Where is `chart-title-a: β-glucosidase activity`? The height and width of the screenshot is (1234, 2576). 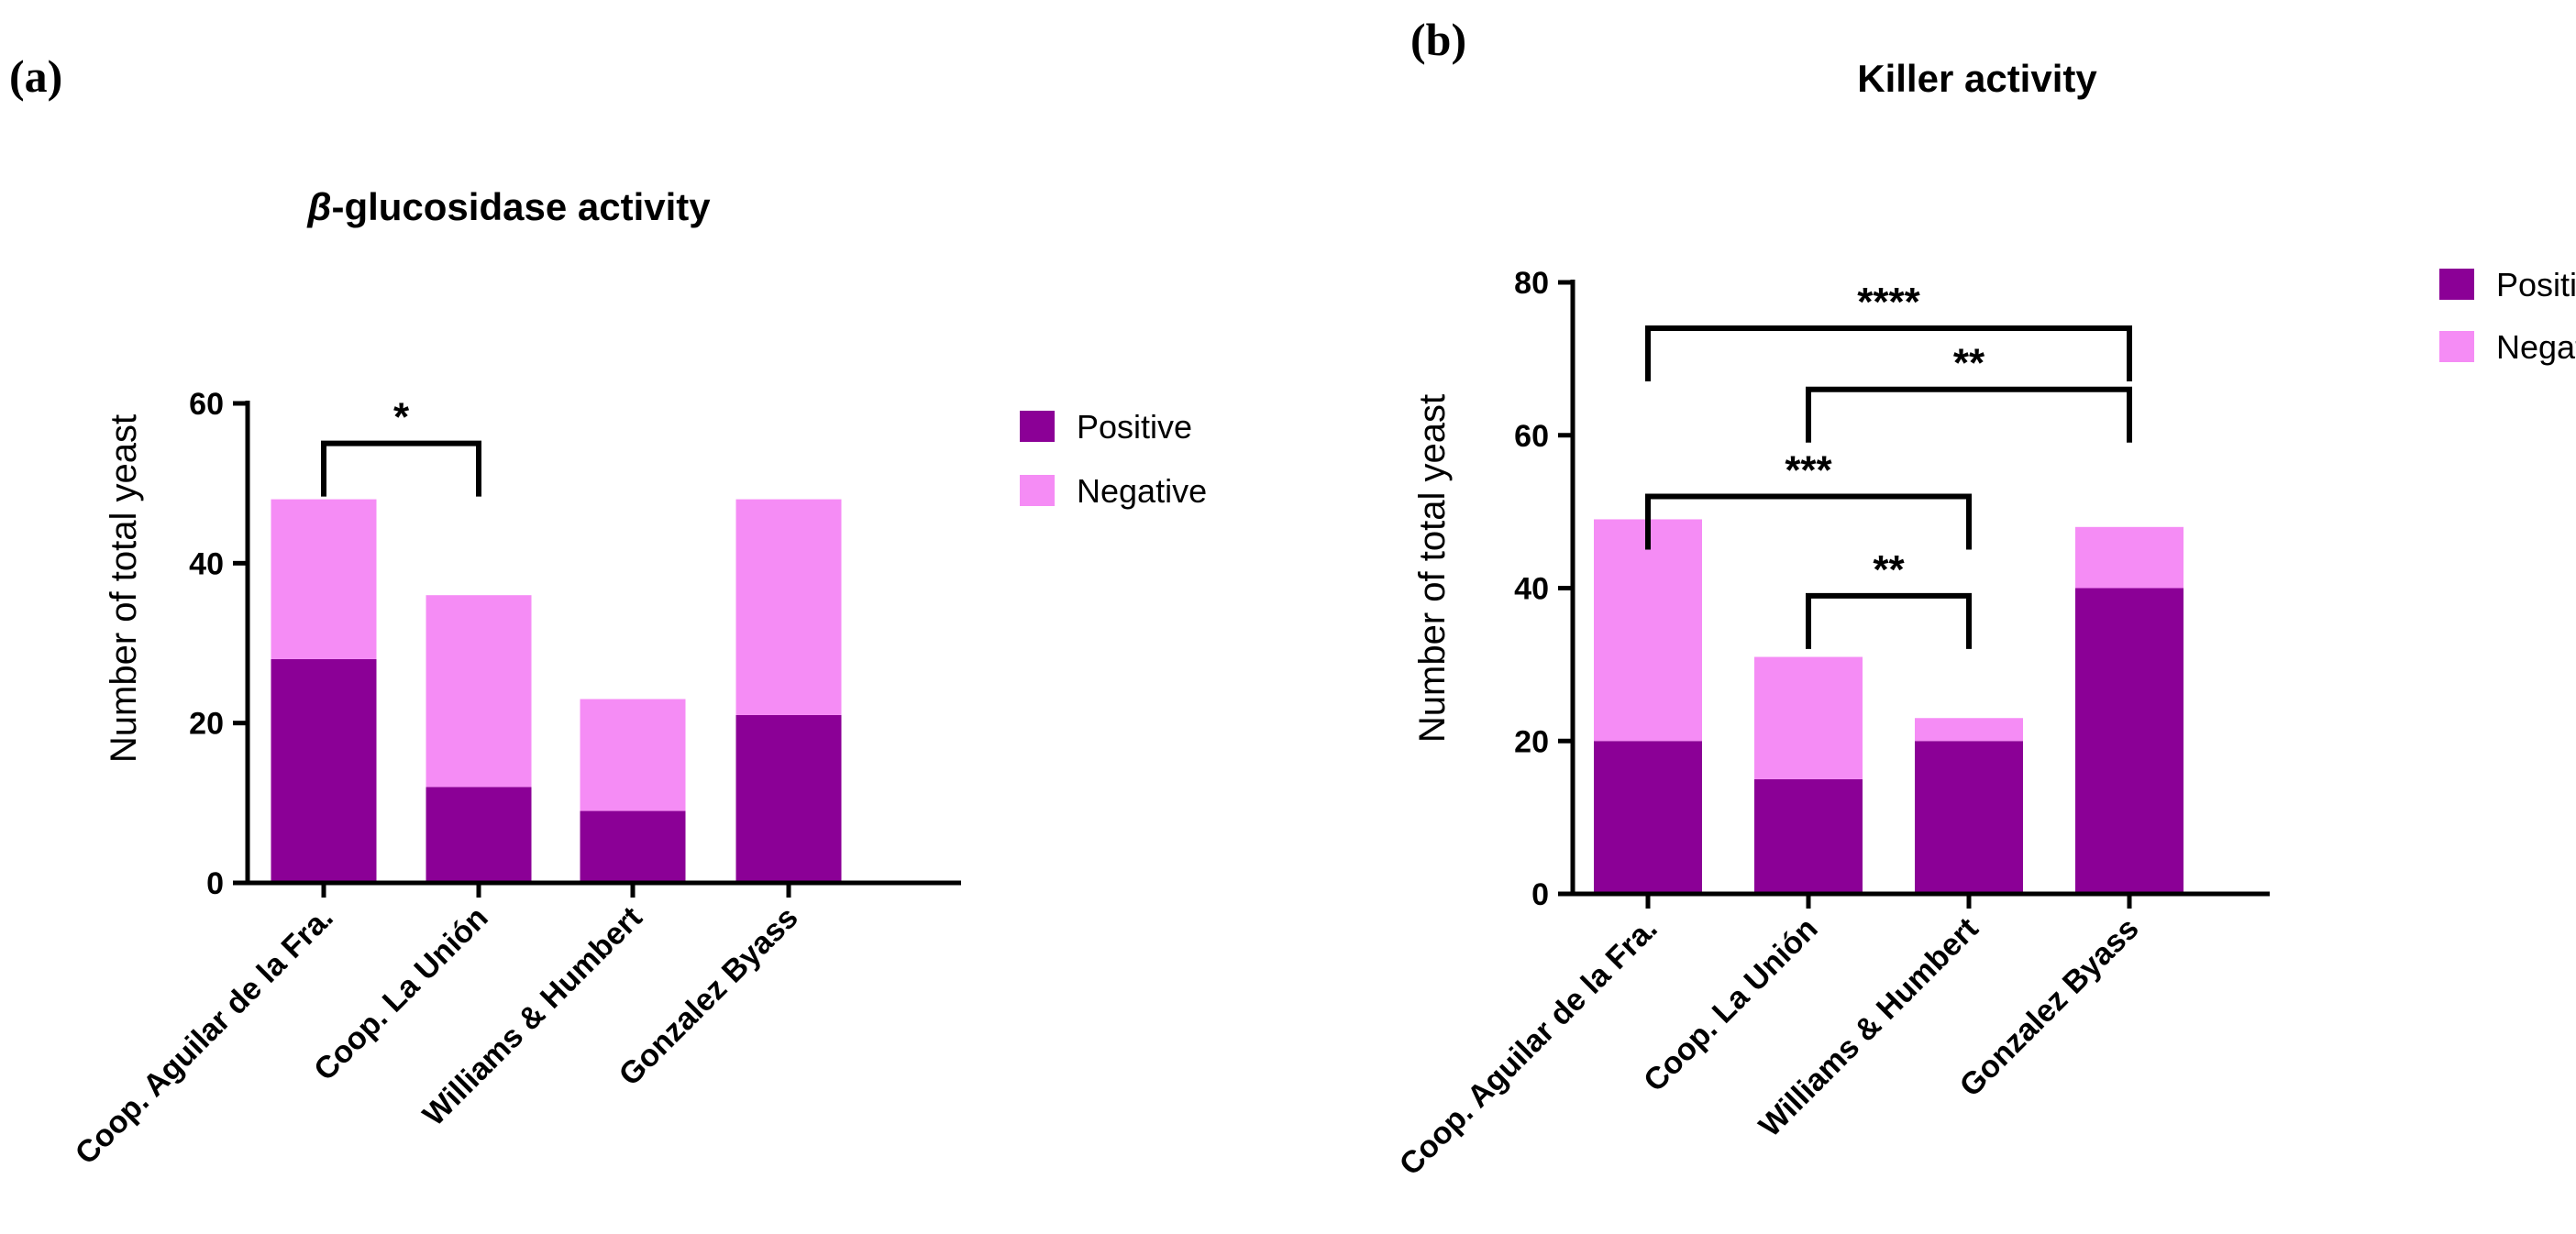
chart-title-a: β-glucosidase activity is located at coordinates (508, 206).